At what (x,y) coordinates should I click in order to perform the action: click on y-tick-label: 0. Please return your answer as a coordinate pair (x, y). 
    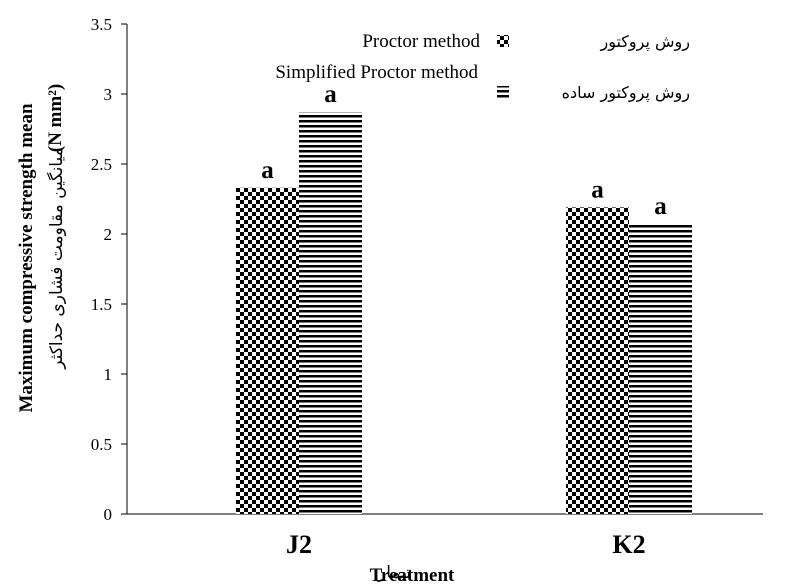
    Looking at the image, I should click on (108, 514).